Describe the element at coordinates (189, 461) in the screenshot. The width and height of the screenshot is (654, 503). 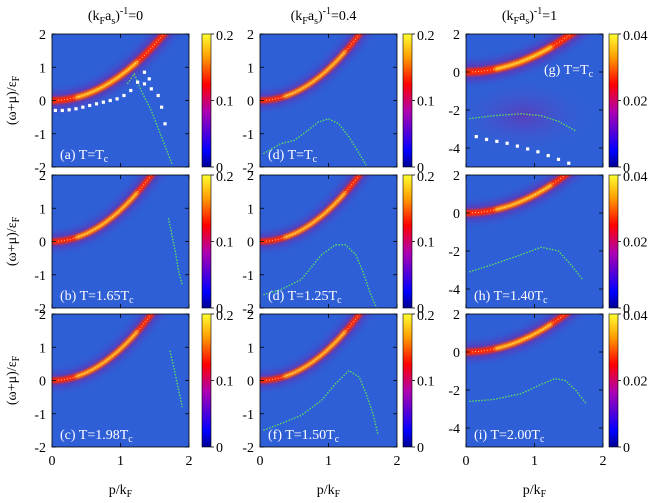
I see `x-tick-label: 2` at that location.